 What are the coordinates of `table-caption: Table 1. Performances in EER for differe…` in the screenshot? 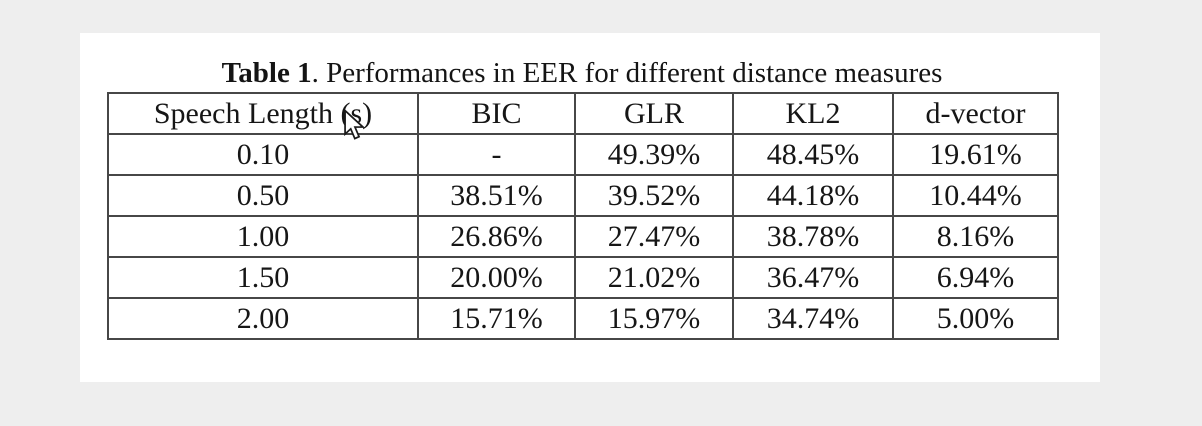 It's located at (582, 73).